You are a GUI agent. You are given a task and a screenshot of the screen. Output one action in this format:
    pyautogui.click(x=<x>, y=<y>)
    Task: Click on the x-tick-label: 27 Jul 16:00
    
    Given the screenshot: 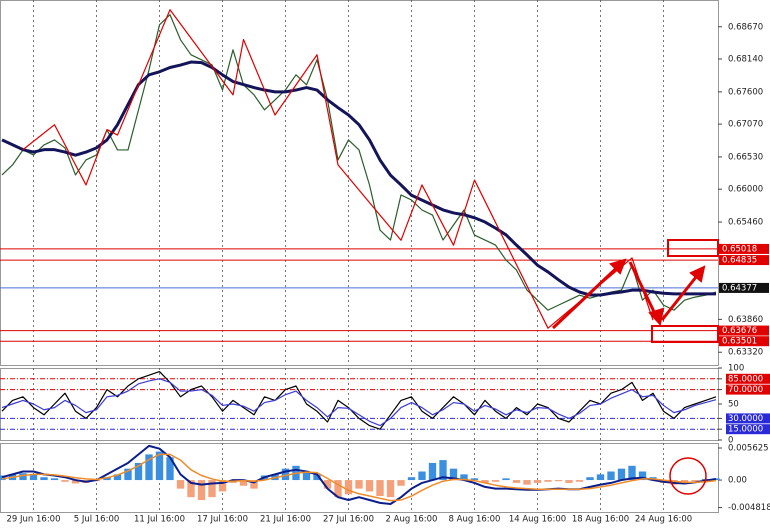 What is the action you would take?
    pyautogui.click(x=348, y=520)
    